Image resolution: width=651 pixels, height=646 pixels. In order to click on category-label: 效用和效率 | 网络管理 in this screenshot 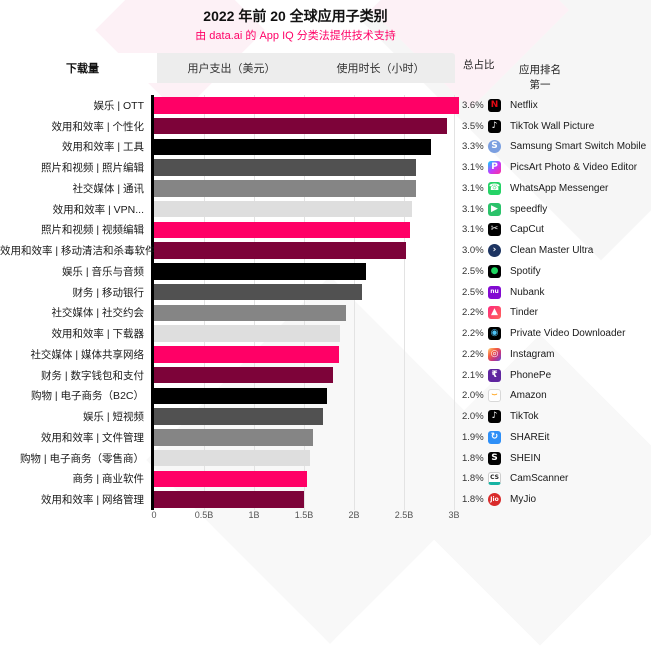, I will do `click(92, 500)`.